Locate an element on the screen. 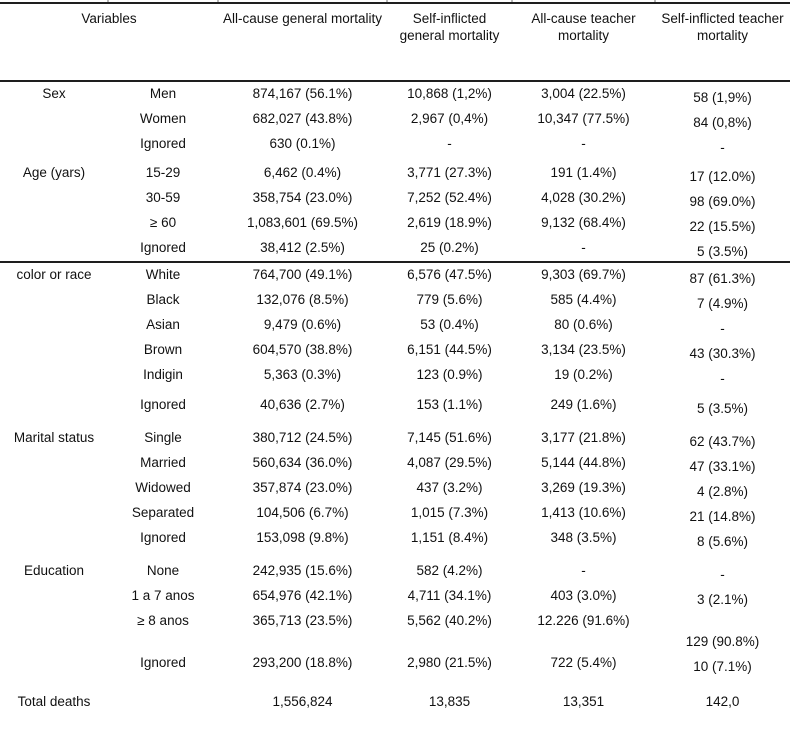 Image resolution: width=790 pixels, height=750 pixels. cell-value: 25 (0.2%) is located at coordinates (449, 247).